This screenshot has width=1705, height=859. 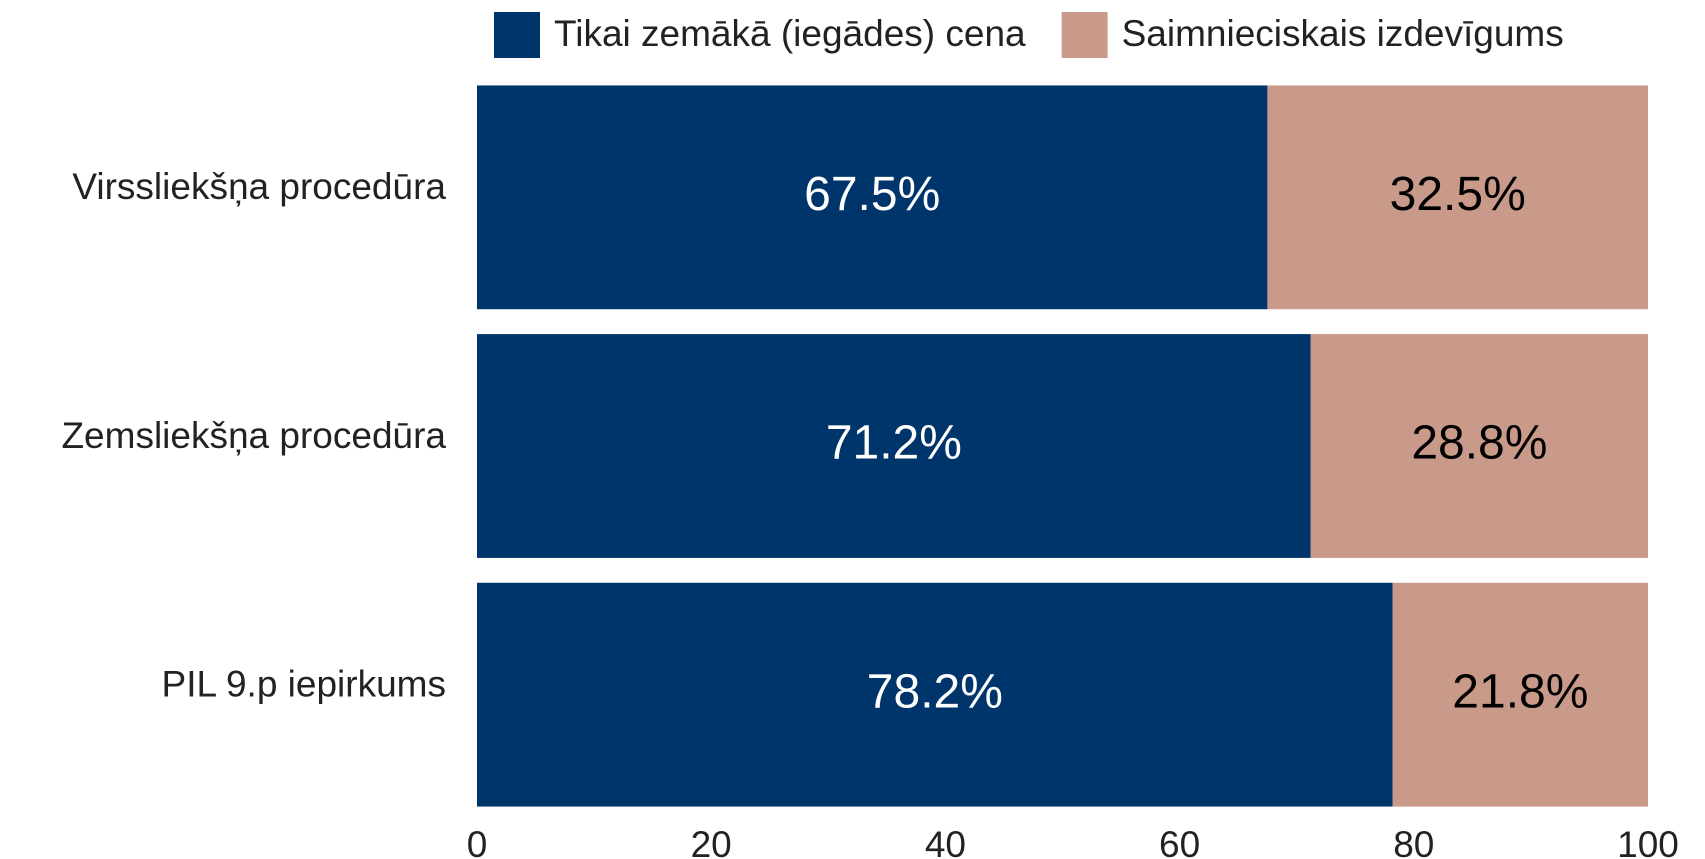 What do you see at coordinates (253, 435) in the screenshot?
I see `category-label: Zemsliekšņa procedūra` at bounding box center [253, 435].